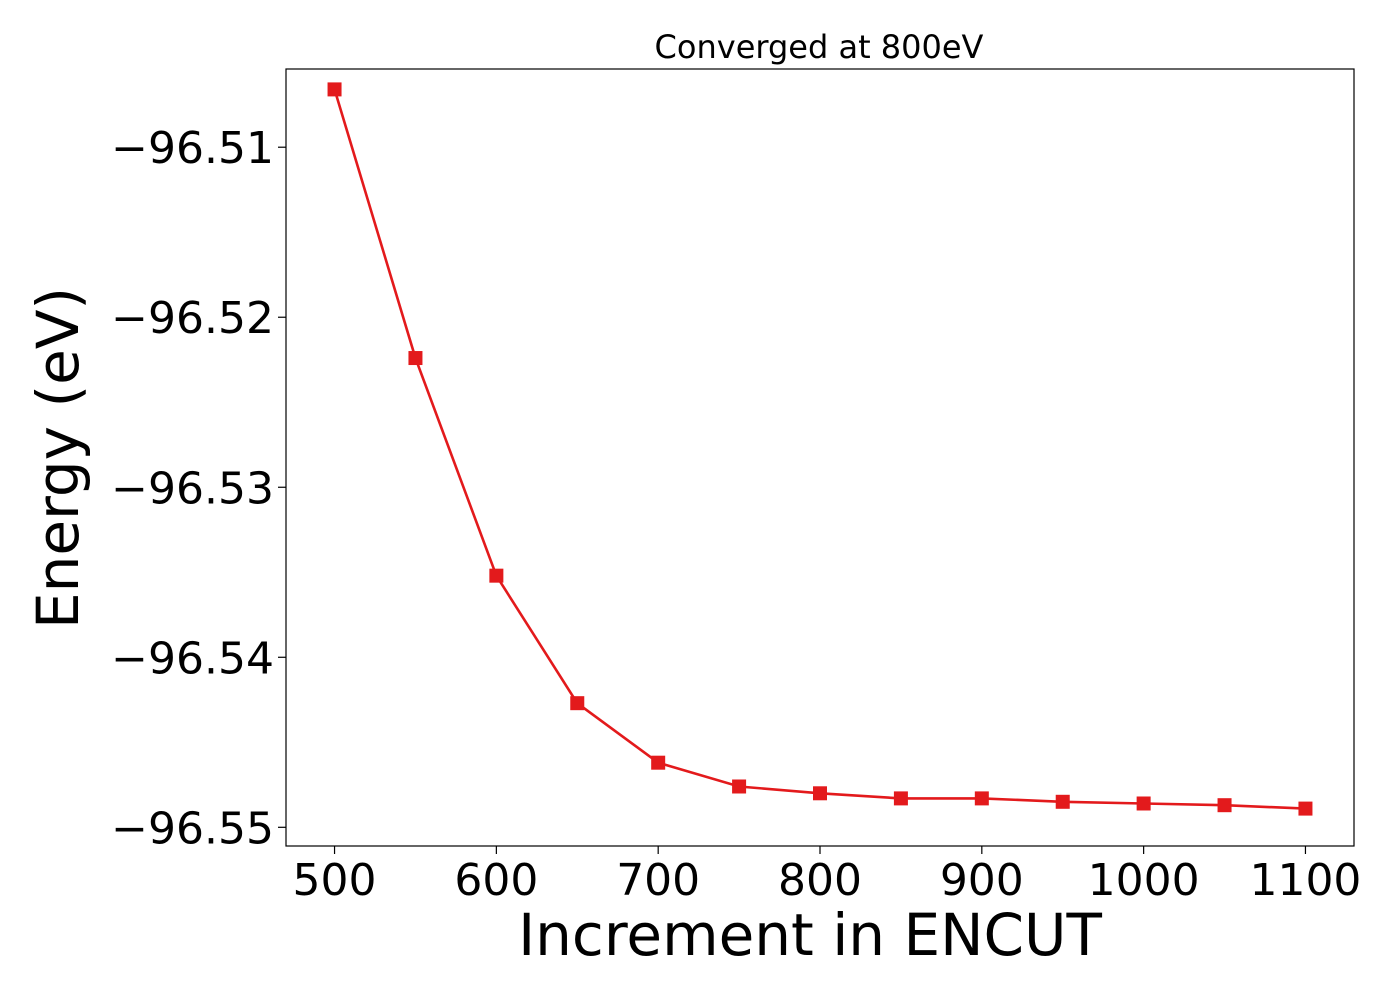 Image resolution: width=1400 pixels, height=1000 pixels. Describe the element at coordinates (192, 658) in the screenshot. I see `y-tick-label: −96.54` at that location.